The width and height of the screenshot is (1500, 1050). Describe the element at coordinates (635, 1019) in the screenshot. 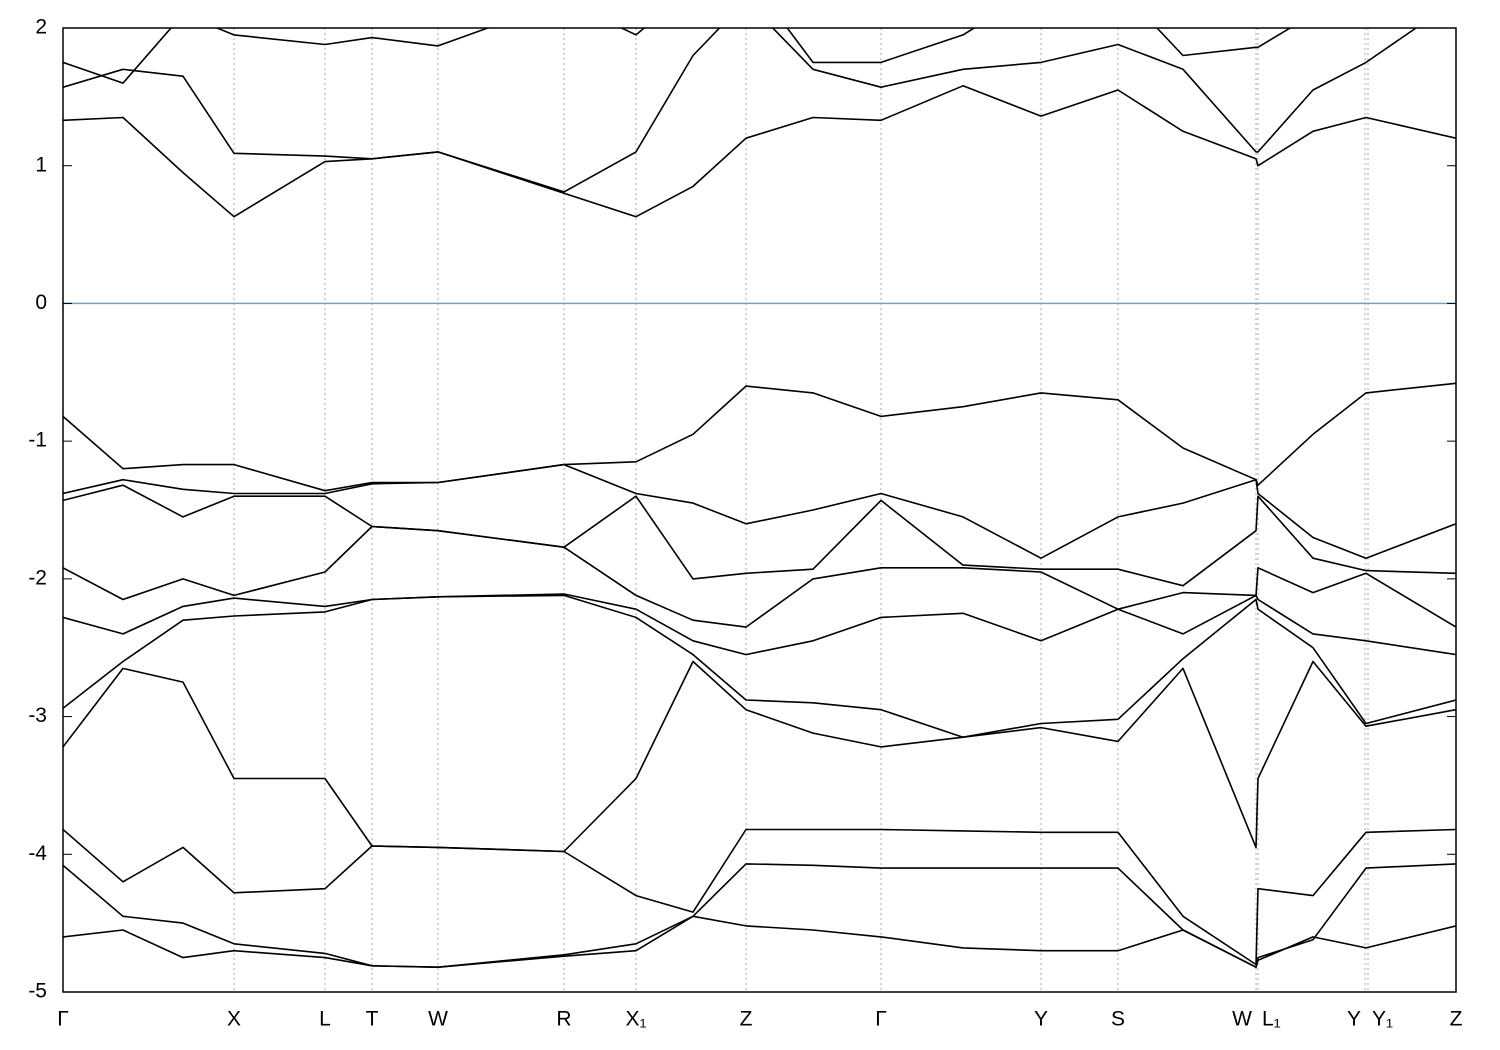

I see `x-tick-label: X₁` at that location.